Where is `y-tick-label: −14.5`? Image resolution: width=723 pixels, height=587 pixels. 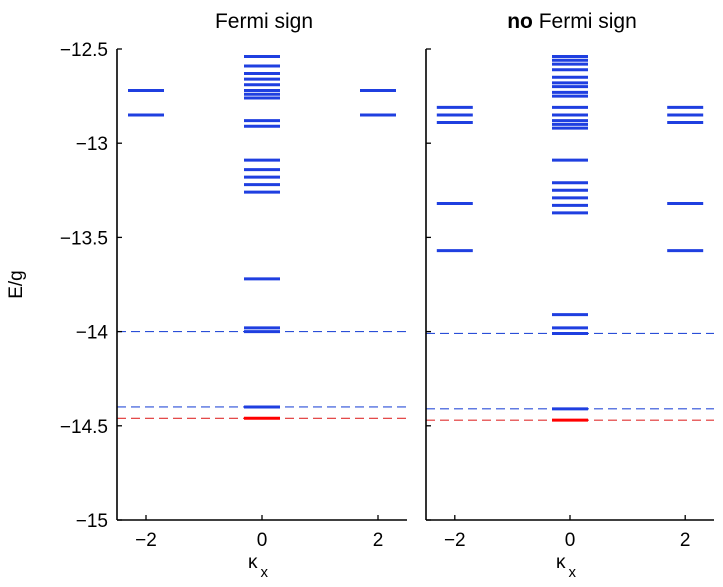 y-tick-label: −14.5 is located at coordinates (84, 427).